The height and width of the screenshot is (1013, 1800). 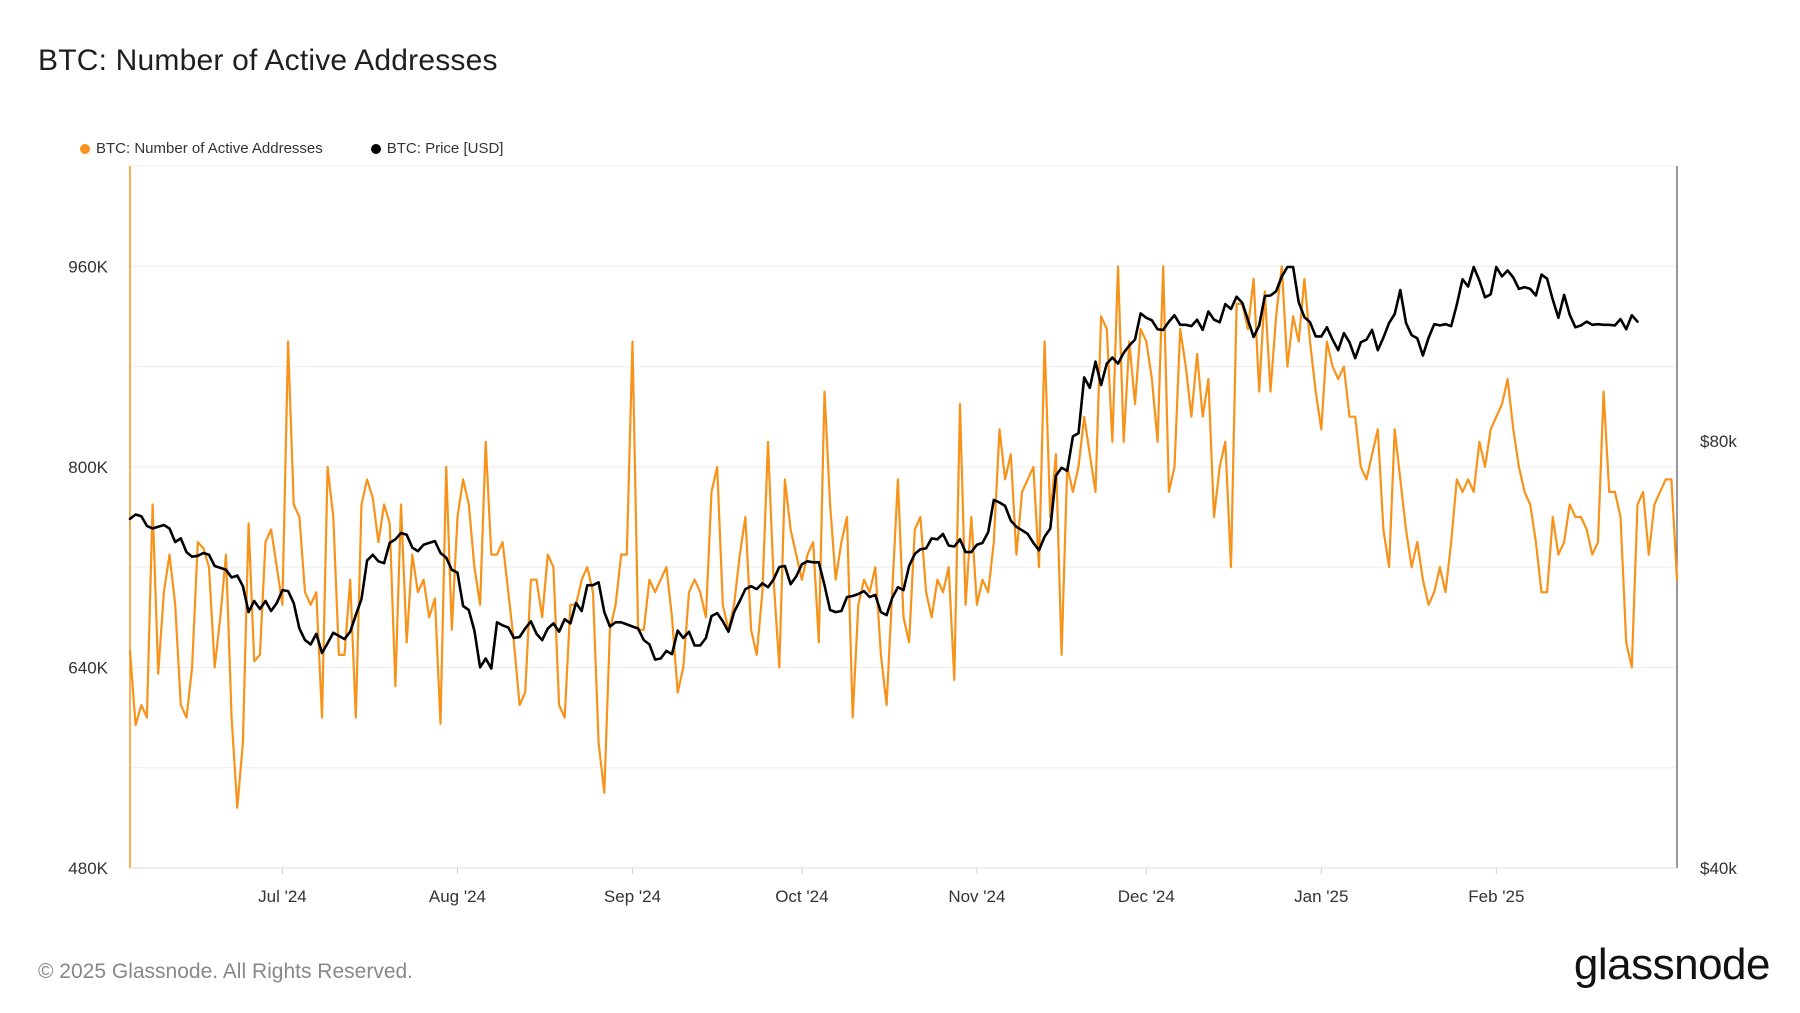 What do you see at coordinates (226, 971) in the screenshot?
I see `copyright-text: © 2025 Glassnode. All Rights Reserved.` at bounding box center [226, 971].